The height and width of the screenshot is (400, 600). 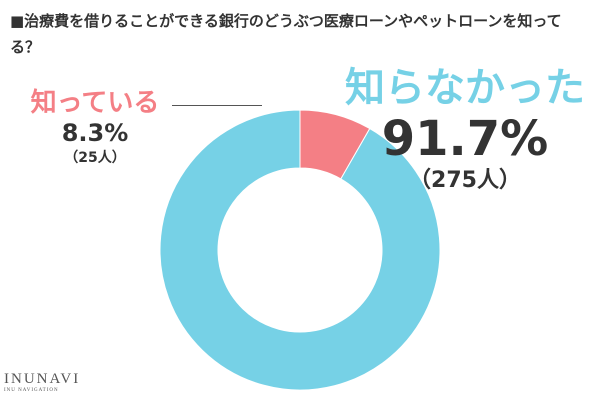 I want to click on label-known-percent: 8.3%, so click(x=95, y=133).